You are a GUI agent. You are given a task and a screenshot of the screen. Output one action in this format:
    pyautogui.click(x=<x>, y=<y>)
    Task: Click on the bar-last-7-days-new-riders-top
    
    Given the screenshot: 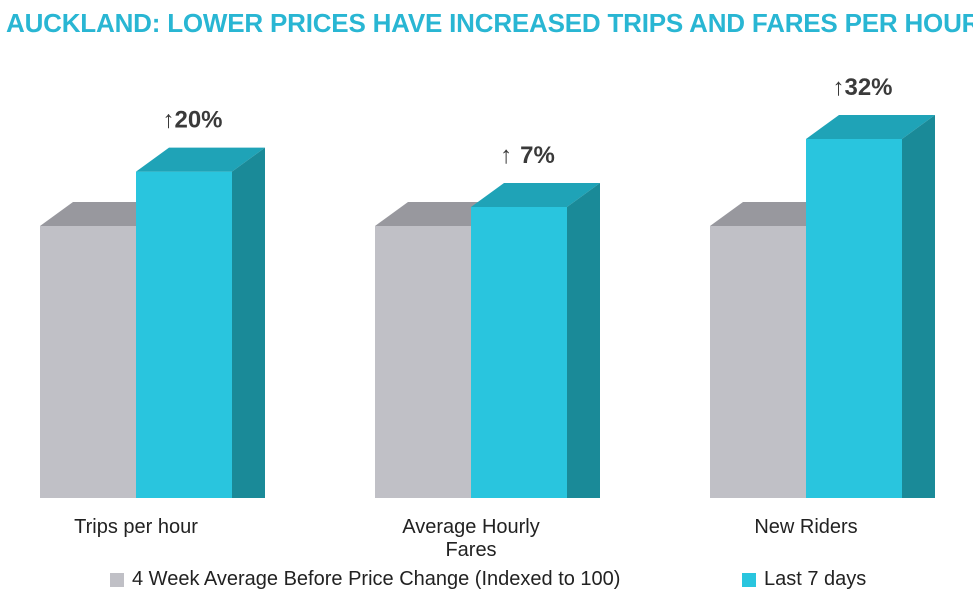 What is the action you would take?
    pyautogui.click(x=870, y=126)
    